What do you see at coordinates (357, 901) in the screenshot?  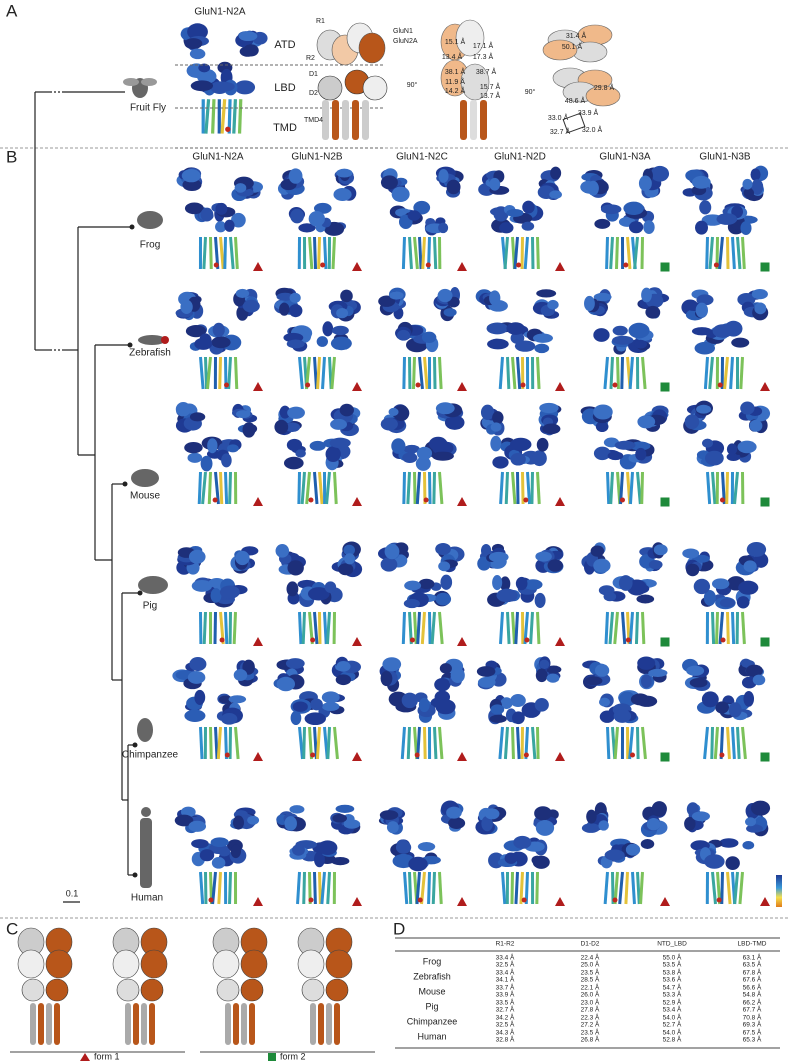 I see `form-1-marker` at bounding box center [357, 901].